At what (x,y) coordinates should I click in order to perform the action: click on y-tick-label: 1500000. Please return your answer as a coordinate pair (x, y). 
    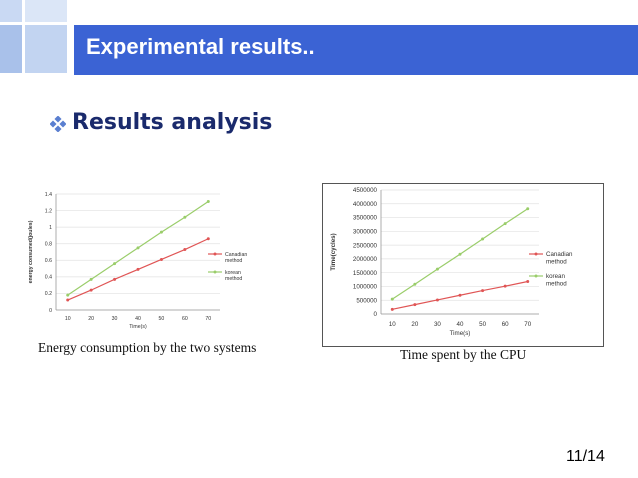
    Looking at the image, I should click on (365, 273).